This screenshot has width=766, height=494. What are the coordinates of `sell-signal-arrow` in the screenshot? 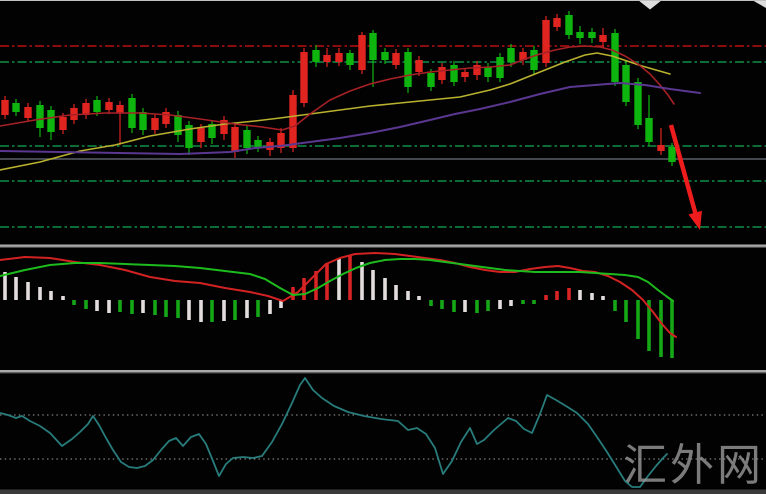 It's located at (685, 177).